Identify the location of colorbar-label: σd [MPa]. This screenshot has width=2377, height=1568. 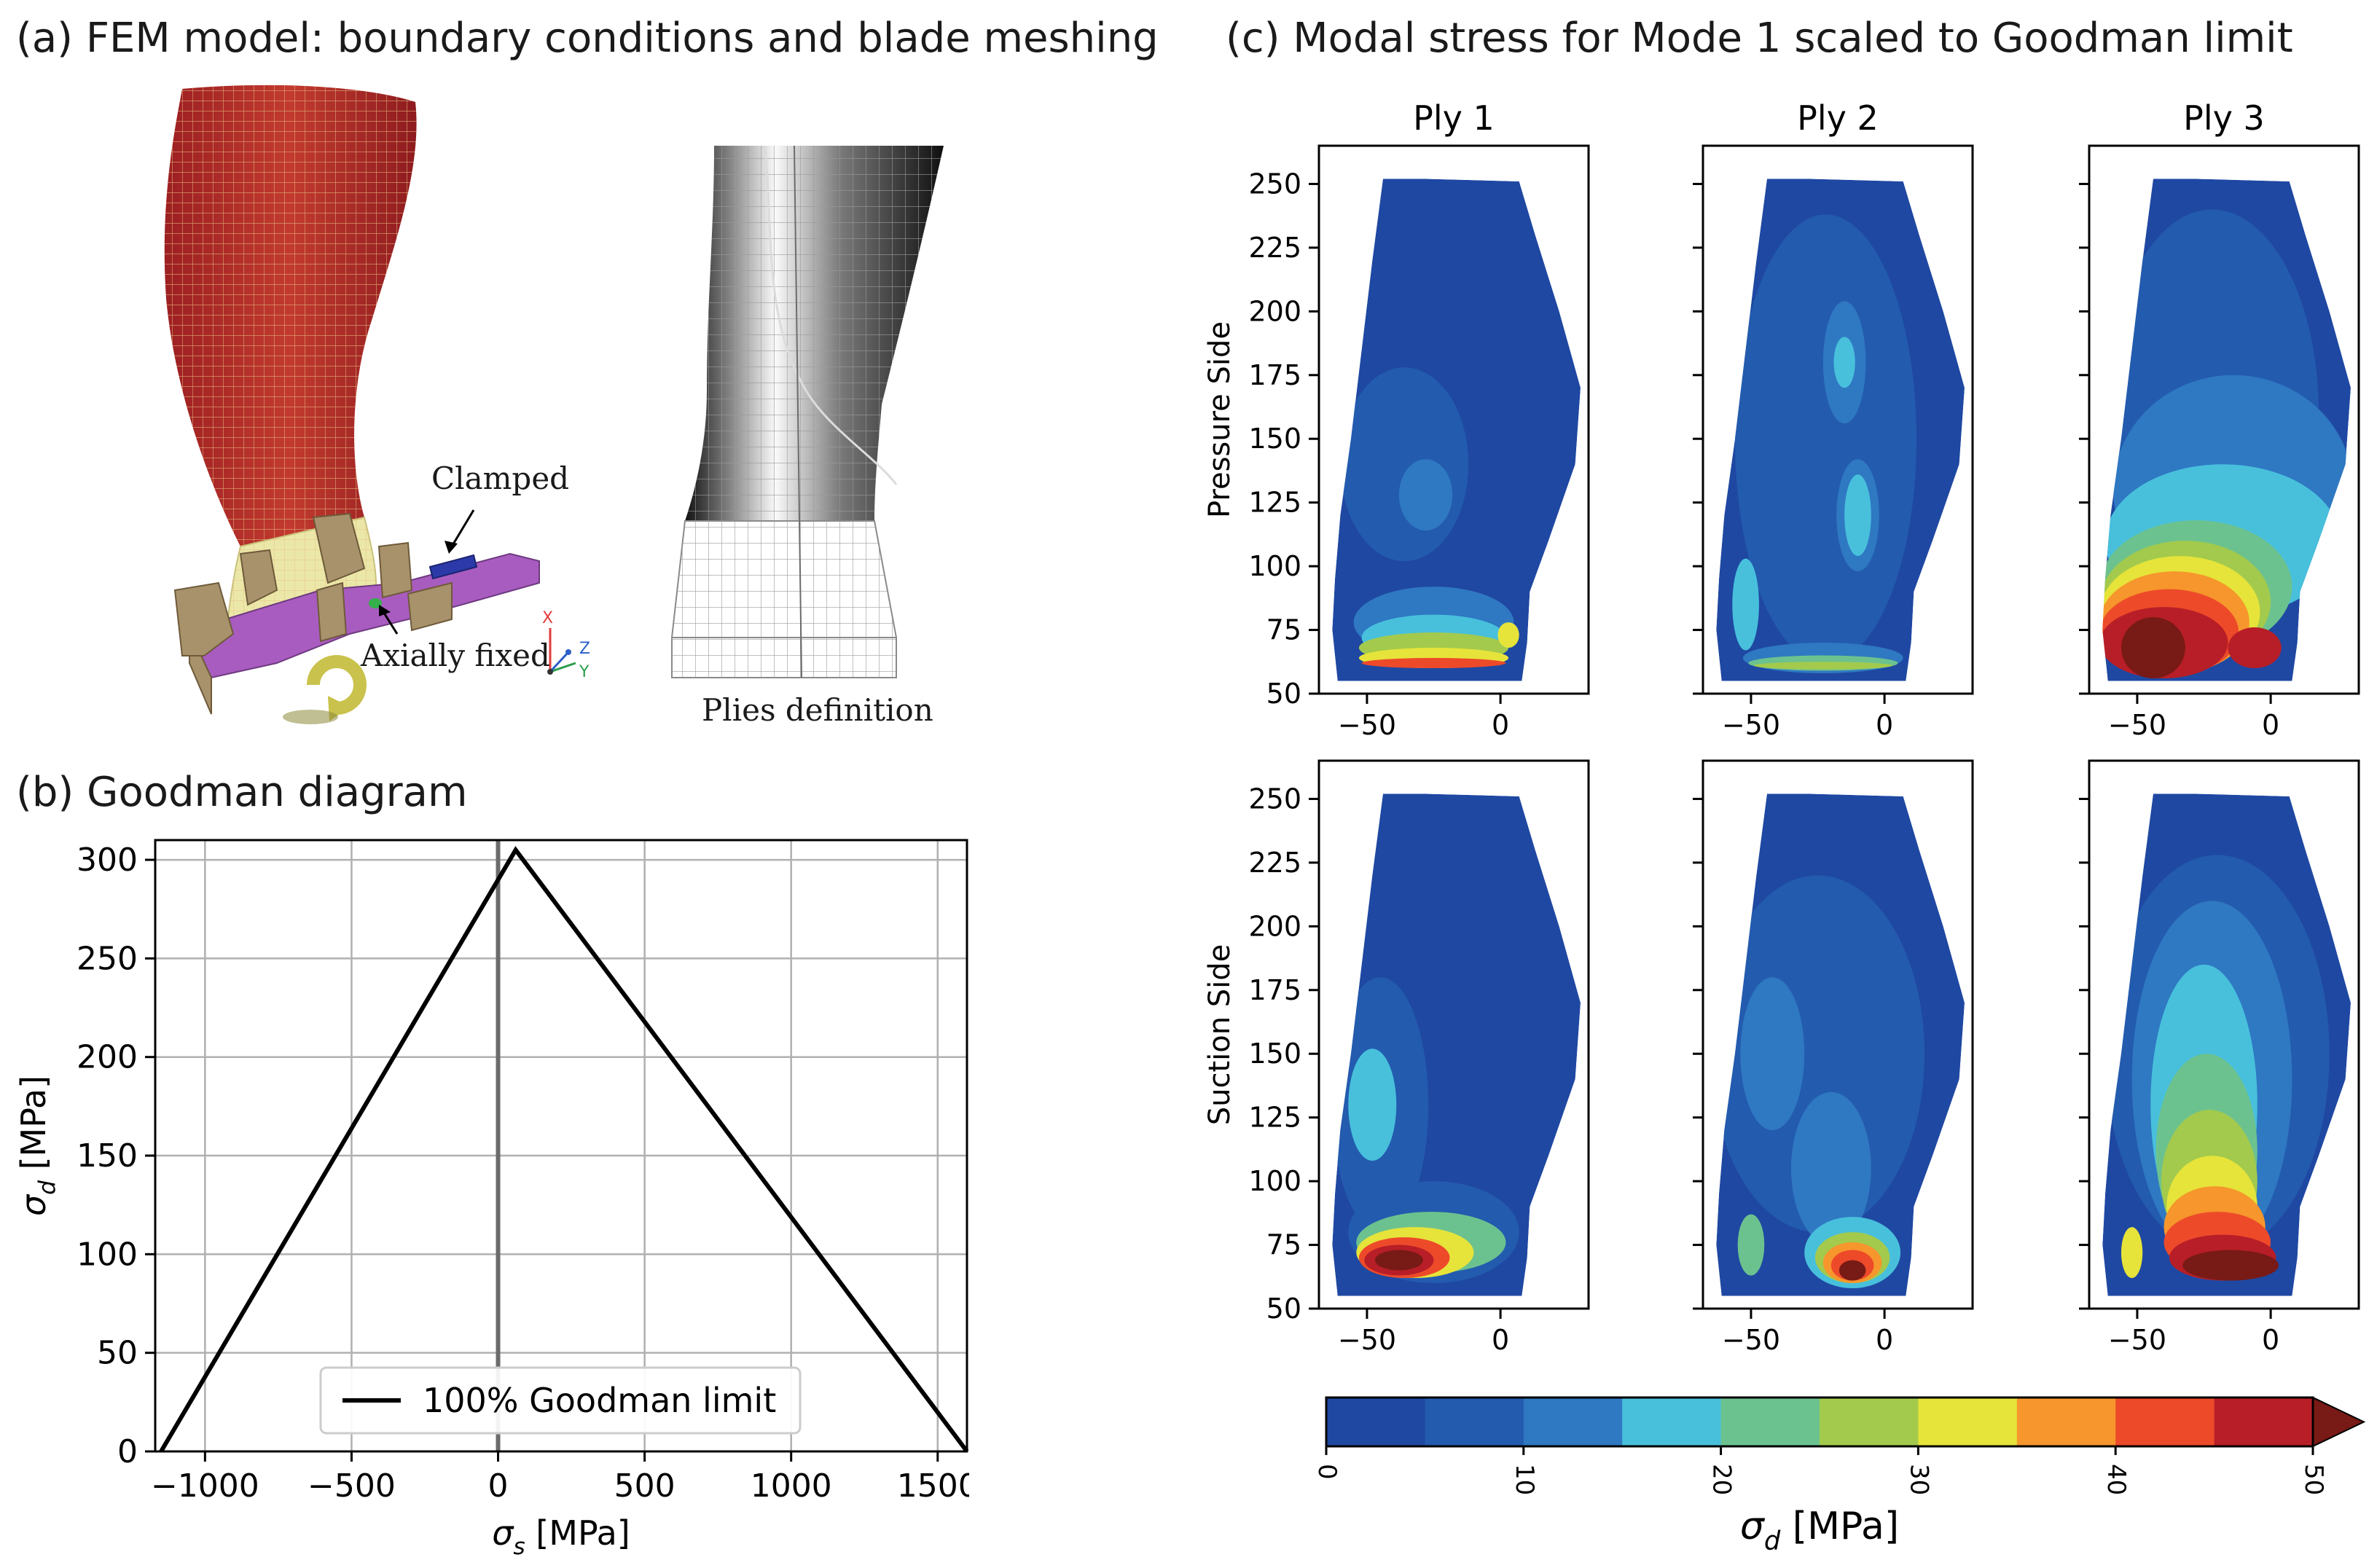
(1819, 1530).